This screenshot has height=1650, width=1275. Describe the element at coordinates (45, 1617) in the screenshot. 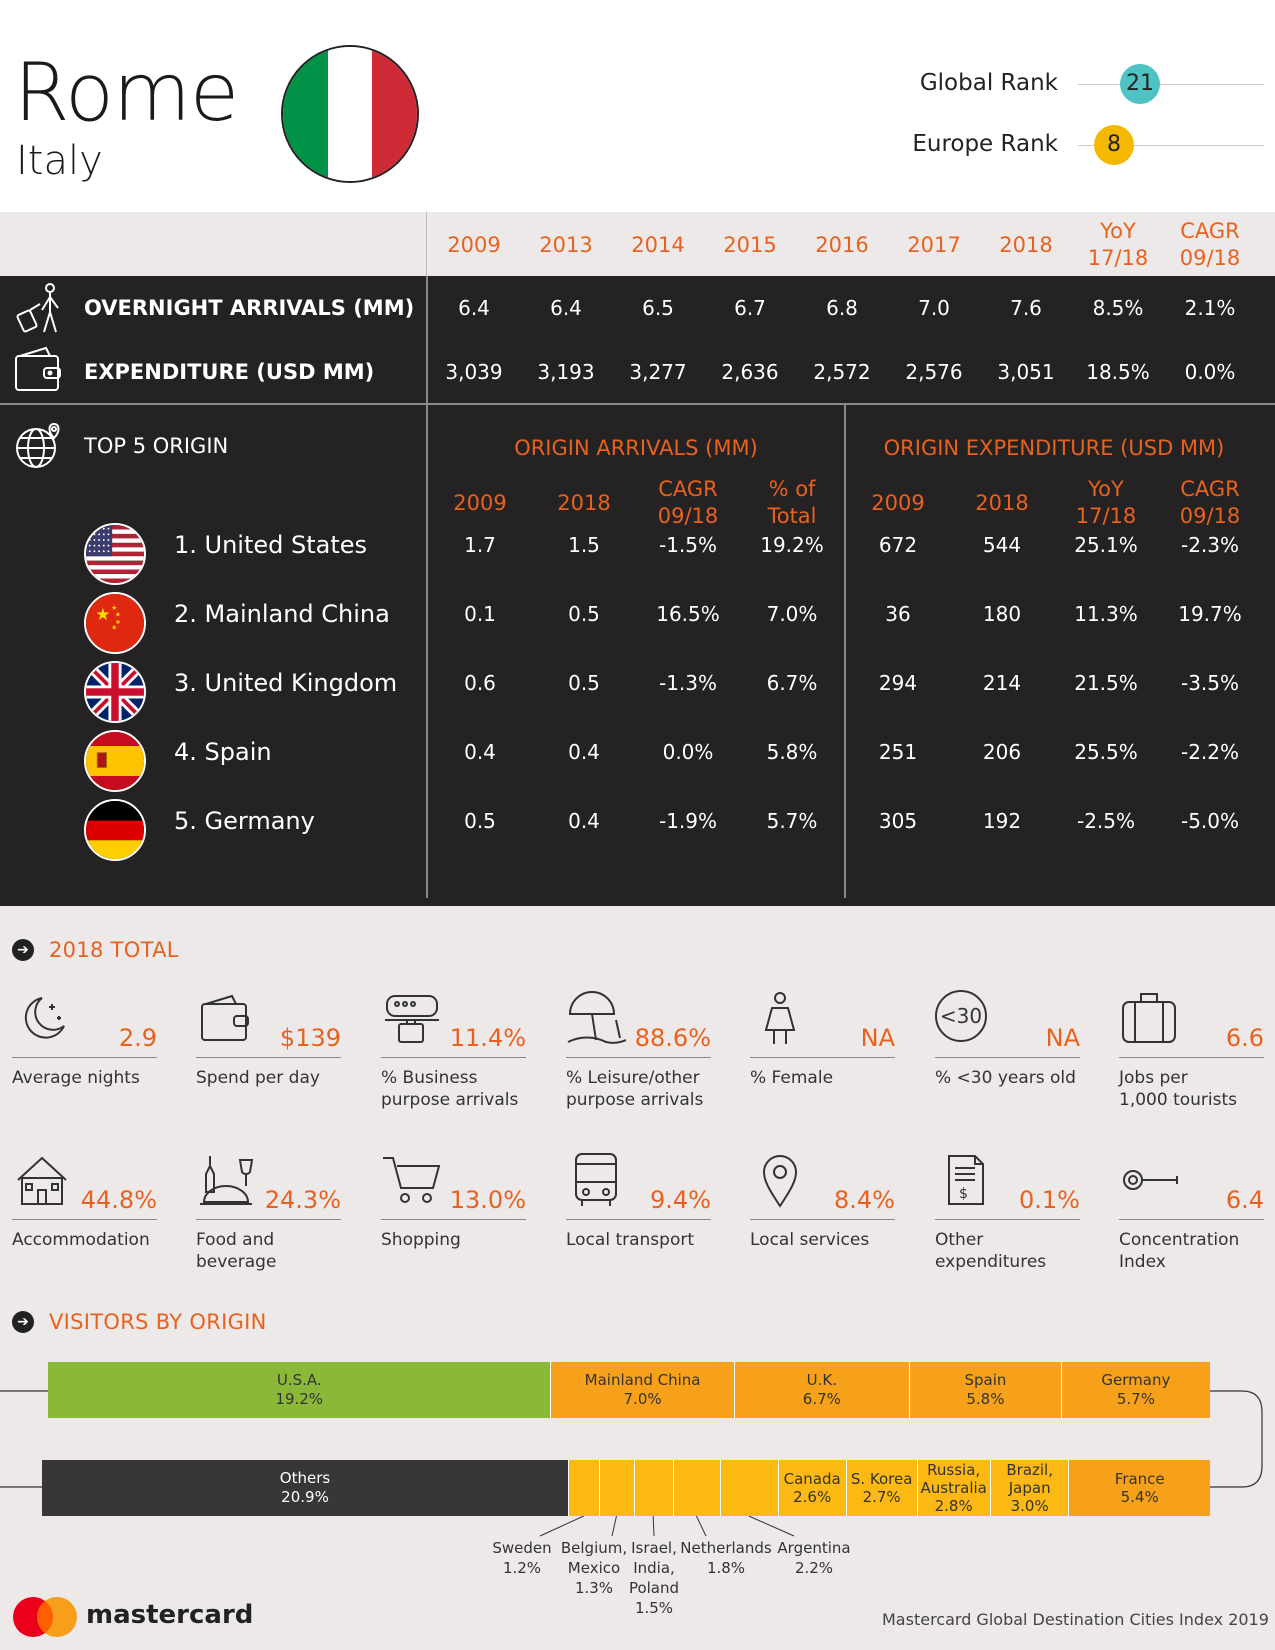

I see `mastercard-logo-icon` at that location.